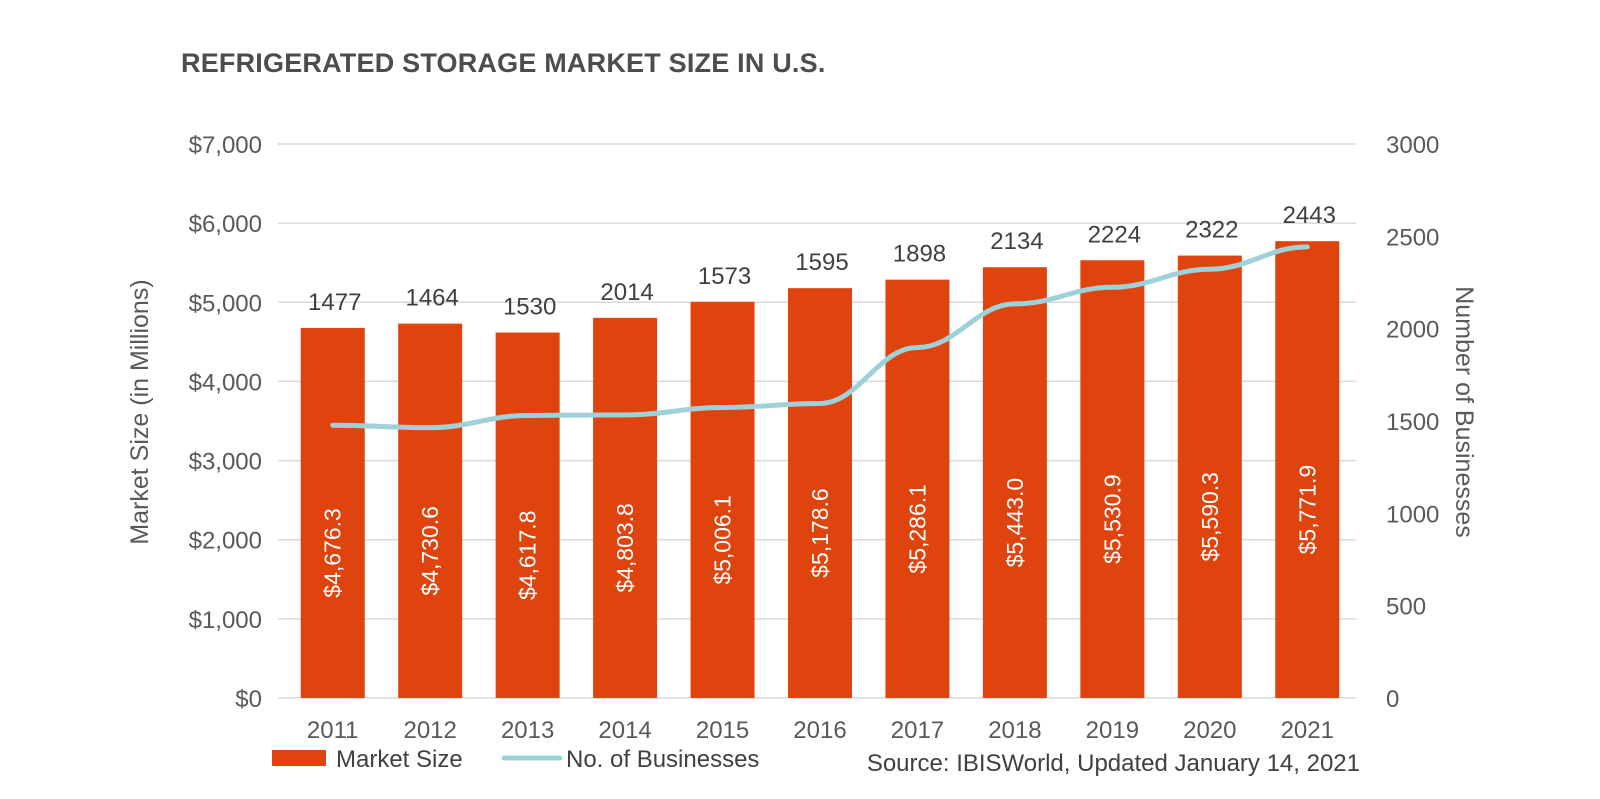 This screenshot has height=799, width=1600. What do you see at coordinates (334, 302) in the screenshot?
I see `line-value-label: 1477` at bounding box center [334, 302].